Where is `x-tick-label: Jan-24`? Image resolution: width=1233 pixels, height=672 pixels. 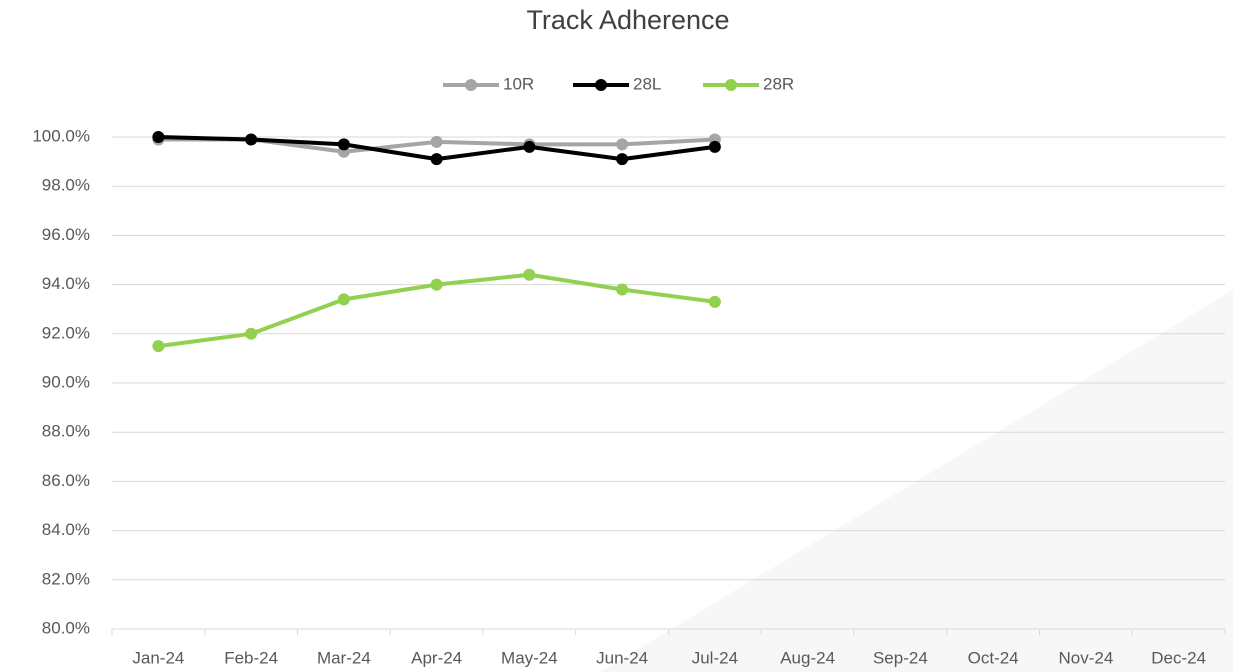
x-tick-label: Jan-24 is located at coordinates (158, 657).